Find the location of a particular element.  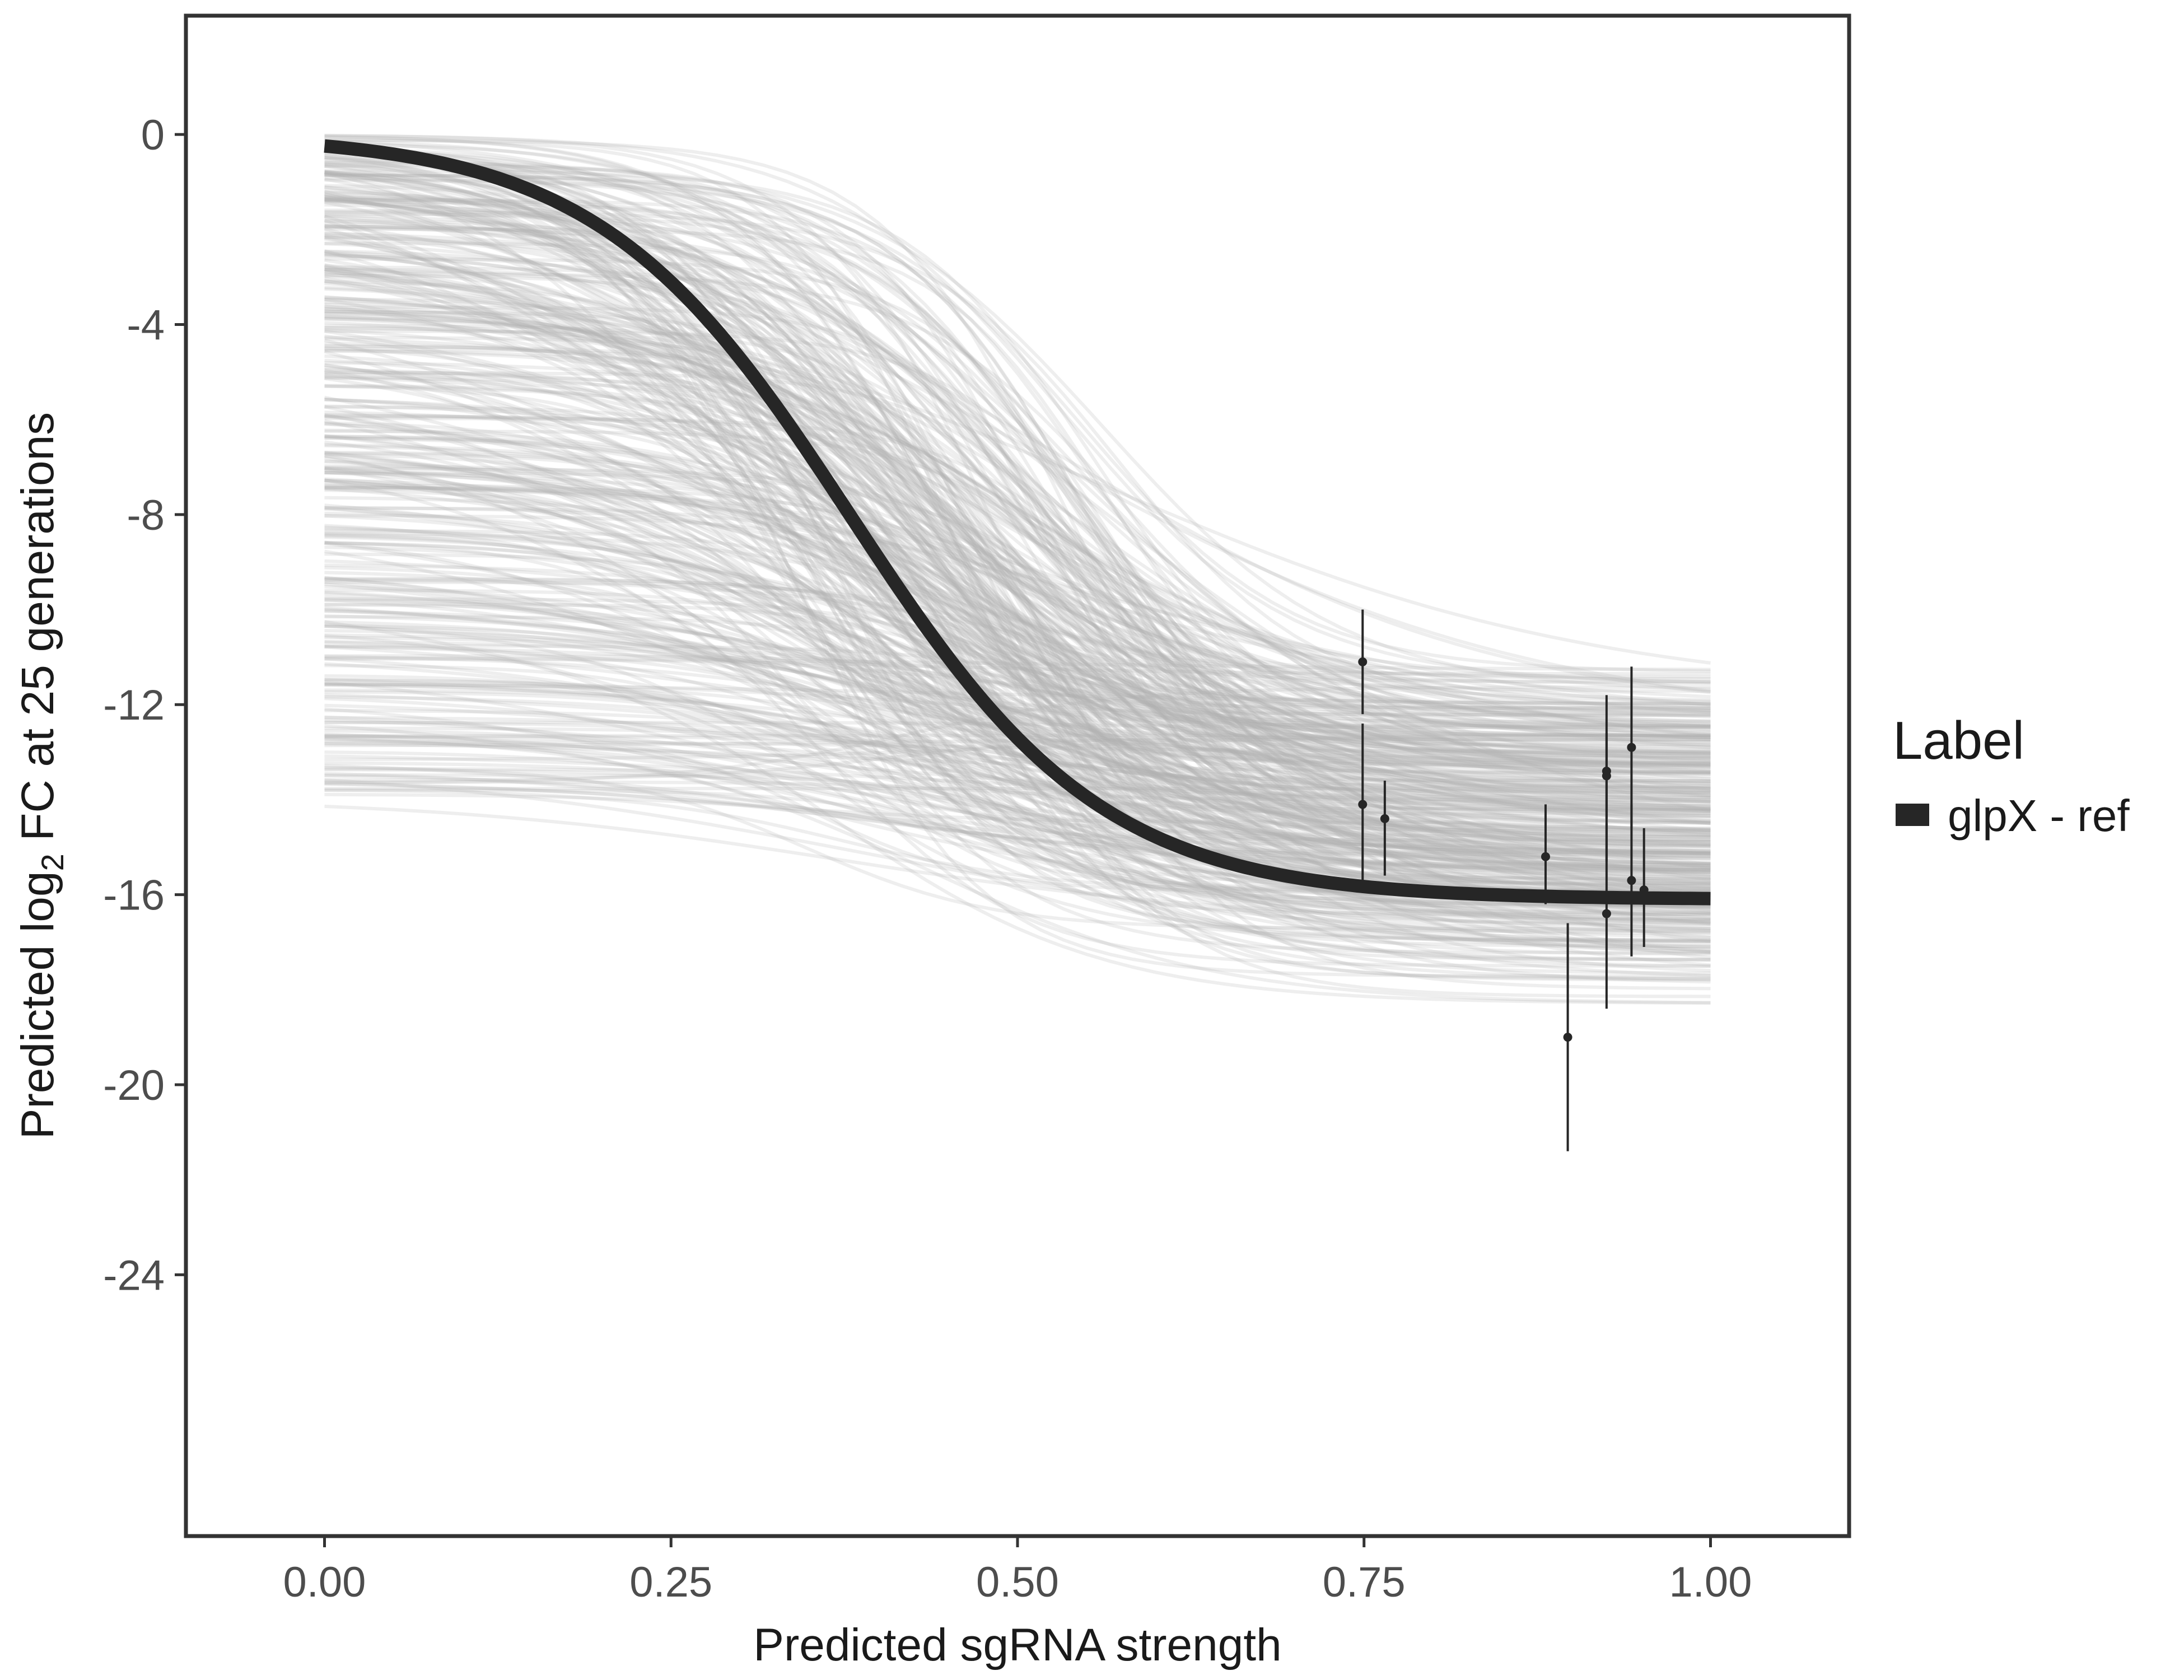

observations-layer is located at coordinates (1504, 880).